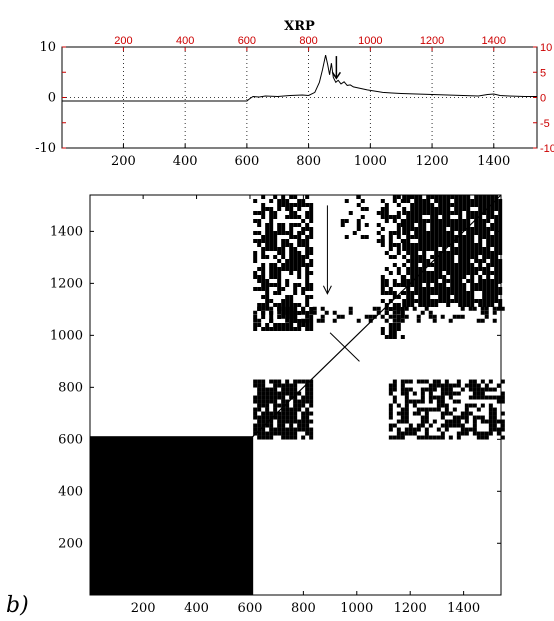 The width and height of the screenshot is (554, 621). Describe the element at coordinates (70, 491) in the screenshot. I see `y-tick-label: 400` at that location.